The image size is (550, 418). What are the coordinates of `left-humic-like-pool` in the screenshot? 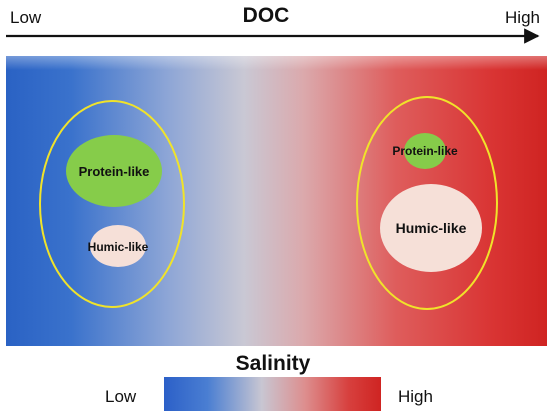 It's located at (118, 246).